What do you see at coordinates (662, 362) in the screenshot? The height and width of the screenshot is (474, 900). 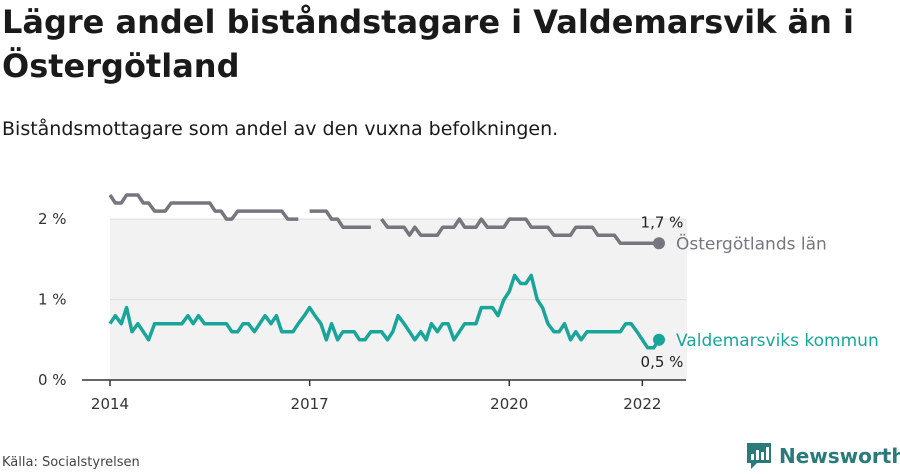 I see `series-end-value-2: 0,5 %` at bounding box center [662, 362].